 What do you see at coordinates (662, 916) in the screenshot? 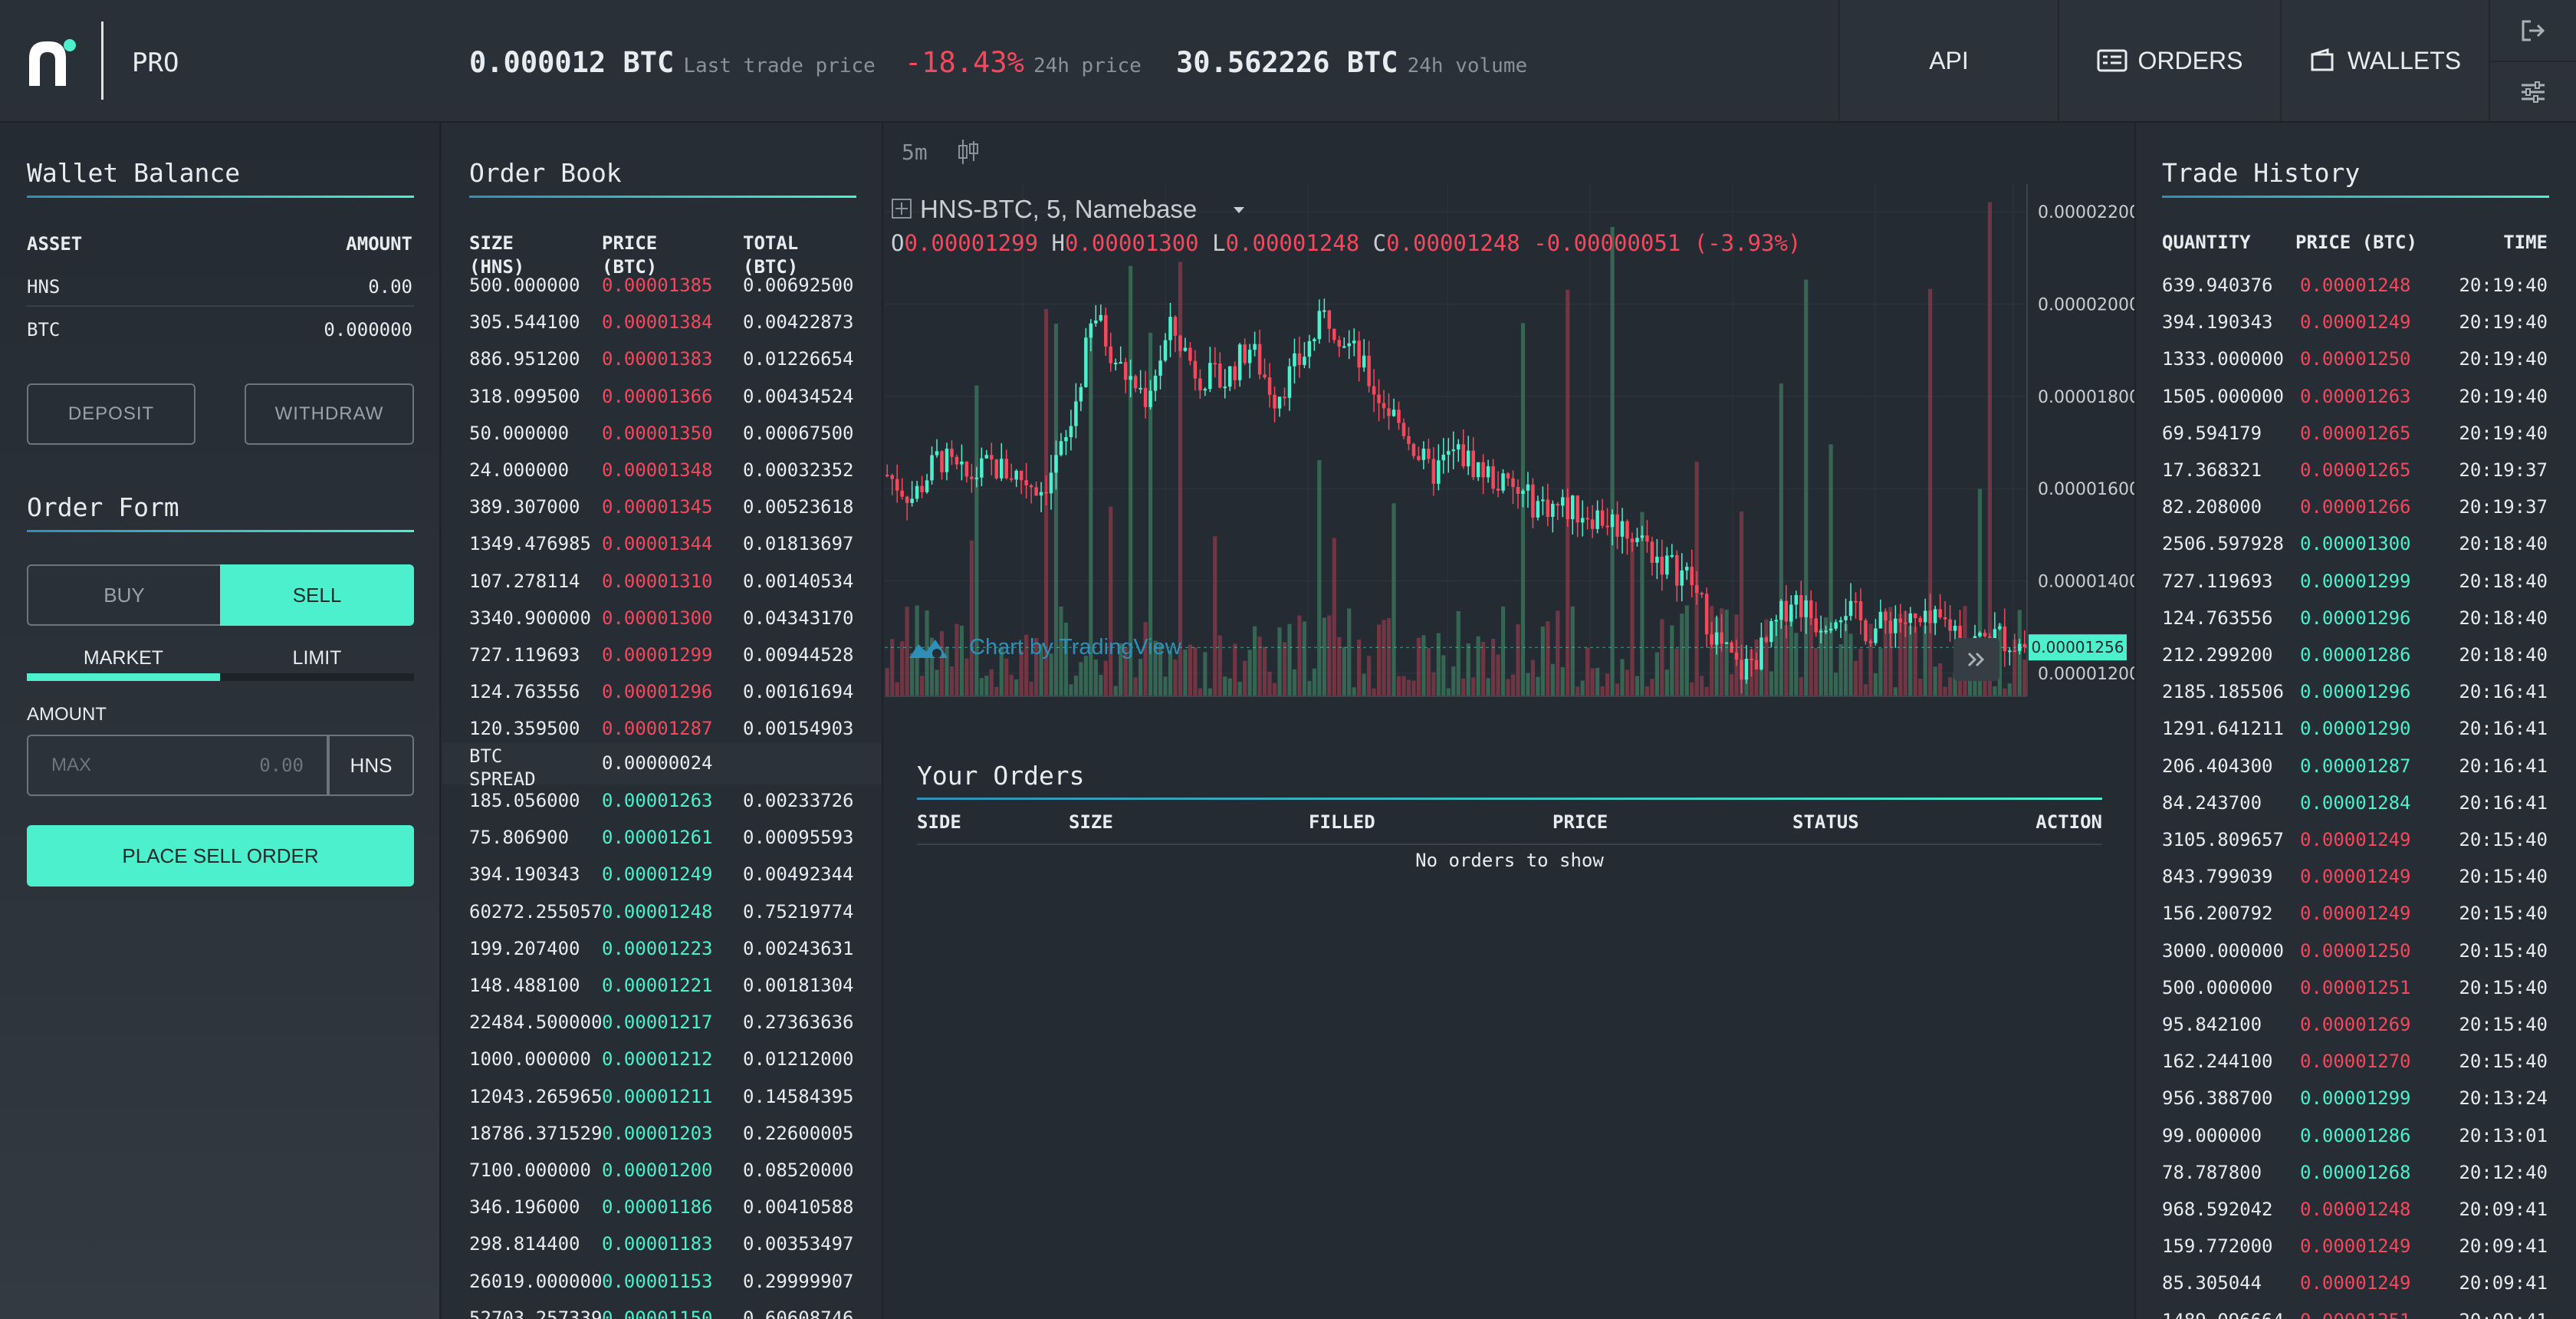
I see `bid-row: 60272.255057 0.00001248 0.75219774` at bounding box center [662, 916].